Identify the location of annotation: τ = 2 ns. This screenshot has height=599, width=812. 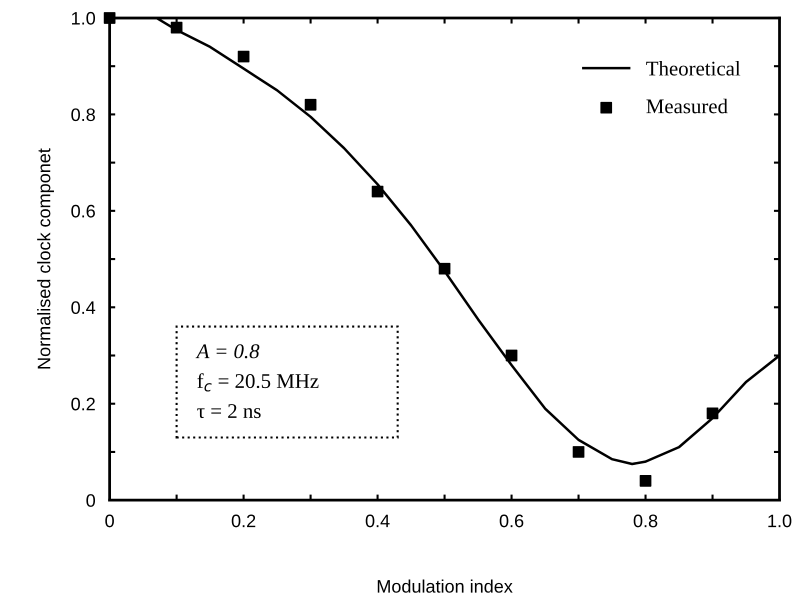
(229, 411).